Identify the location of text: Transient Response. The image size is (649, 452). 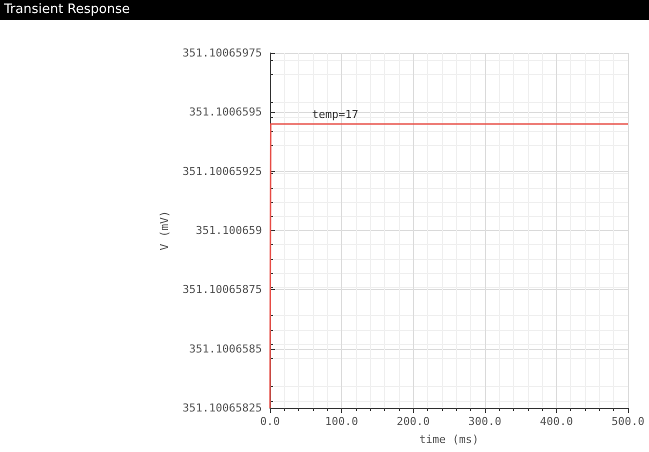
(324, 10).